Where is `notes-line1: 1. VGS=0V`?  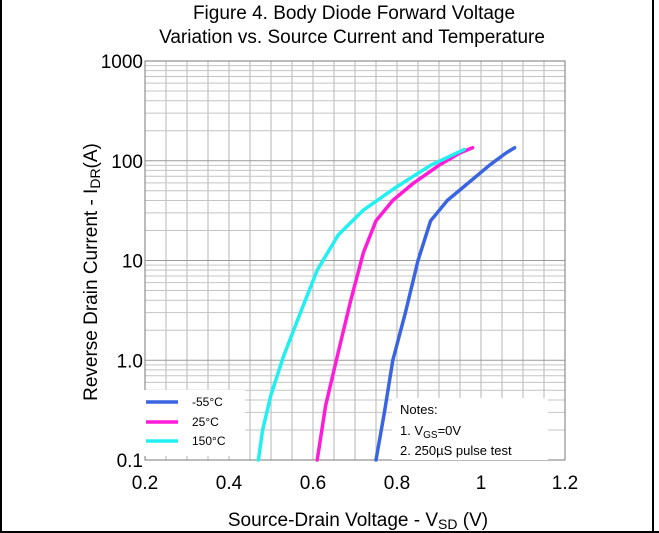
notes-line1: 1. VGS=0V is located at coordinates (430, 432).